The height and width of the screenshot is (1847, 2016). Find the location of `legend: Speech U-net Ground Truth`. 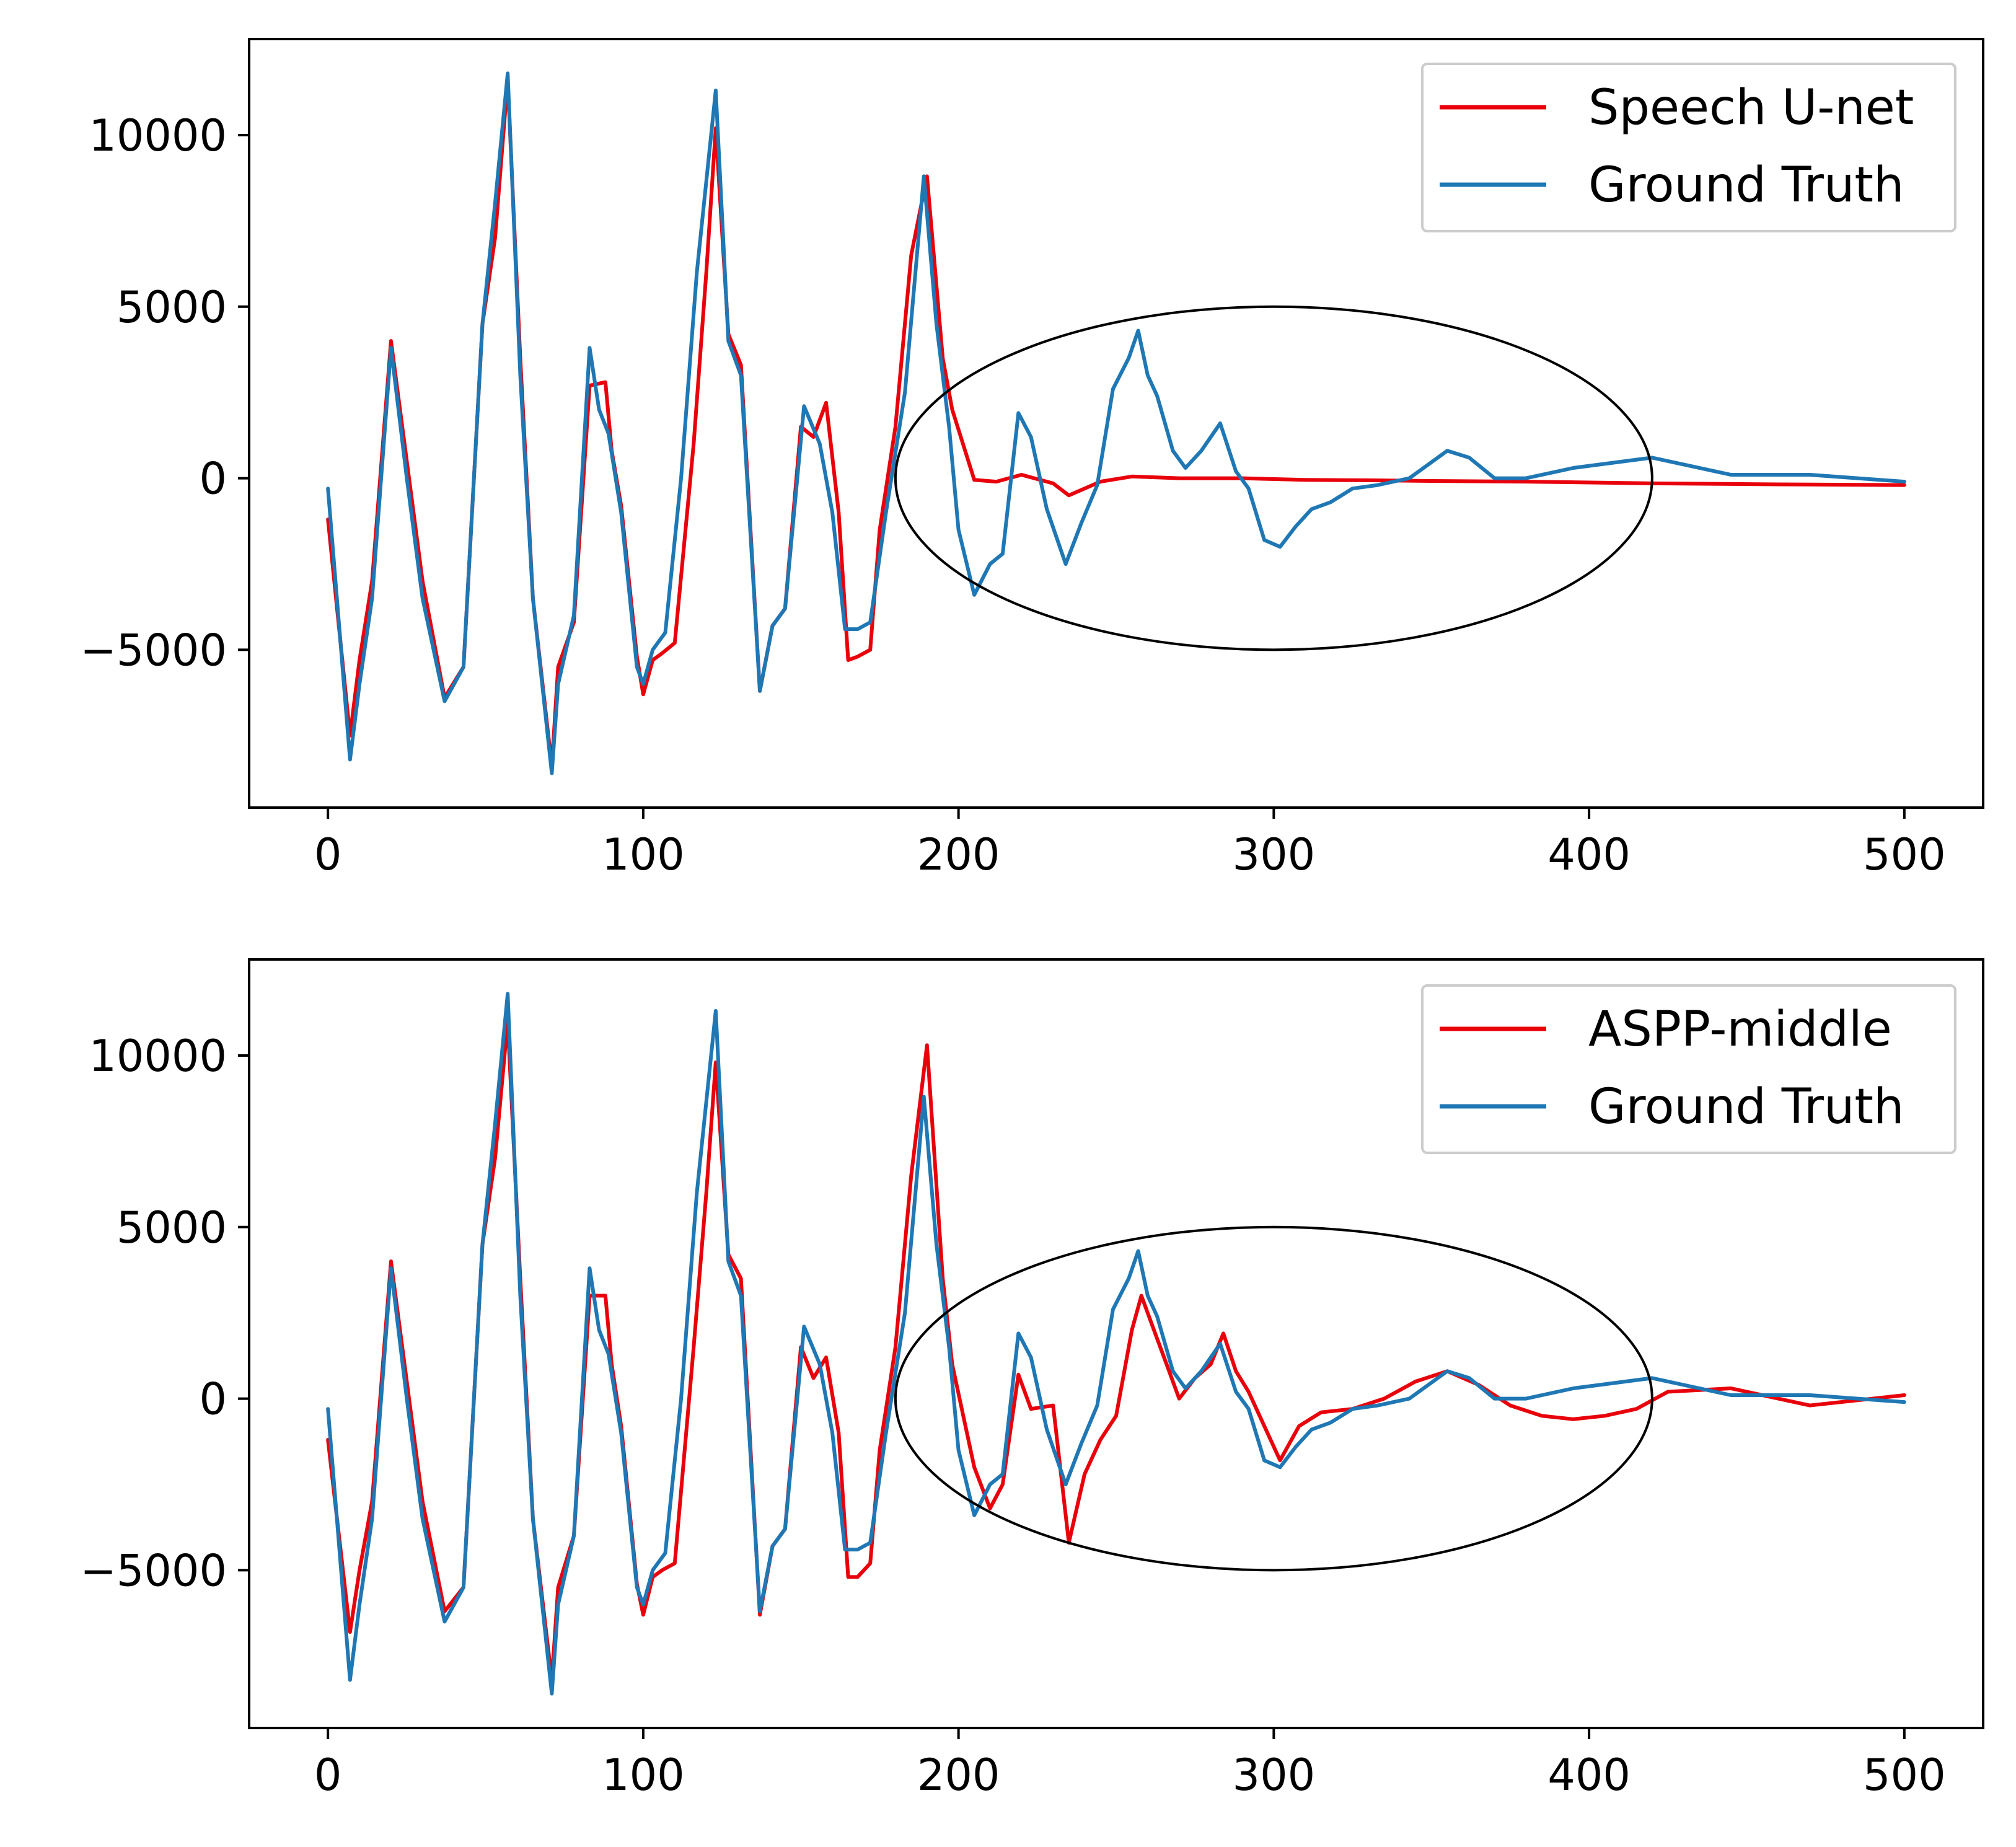

legend: Speech U-net Ground Truth is located at coordinates (1689, 147).